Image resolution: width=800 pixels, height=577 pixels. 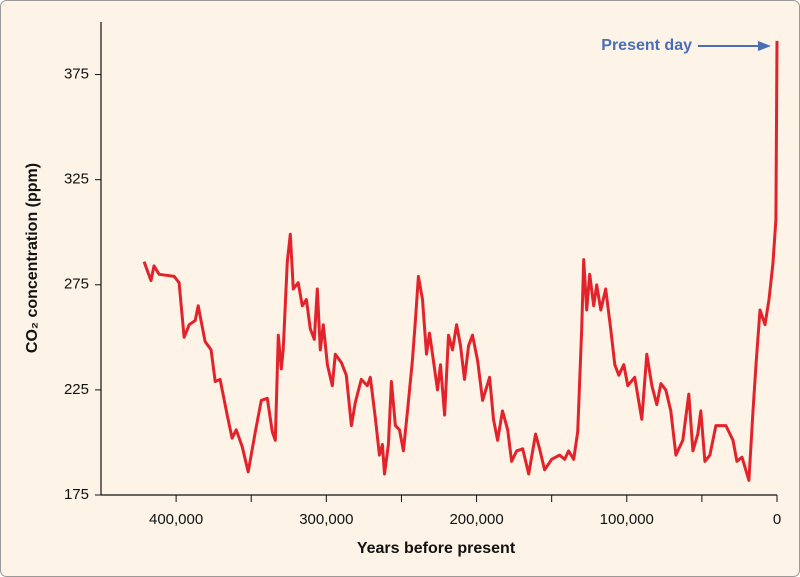 I want to click on x-tick-label: 0, so click(x=777, y=519).